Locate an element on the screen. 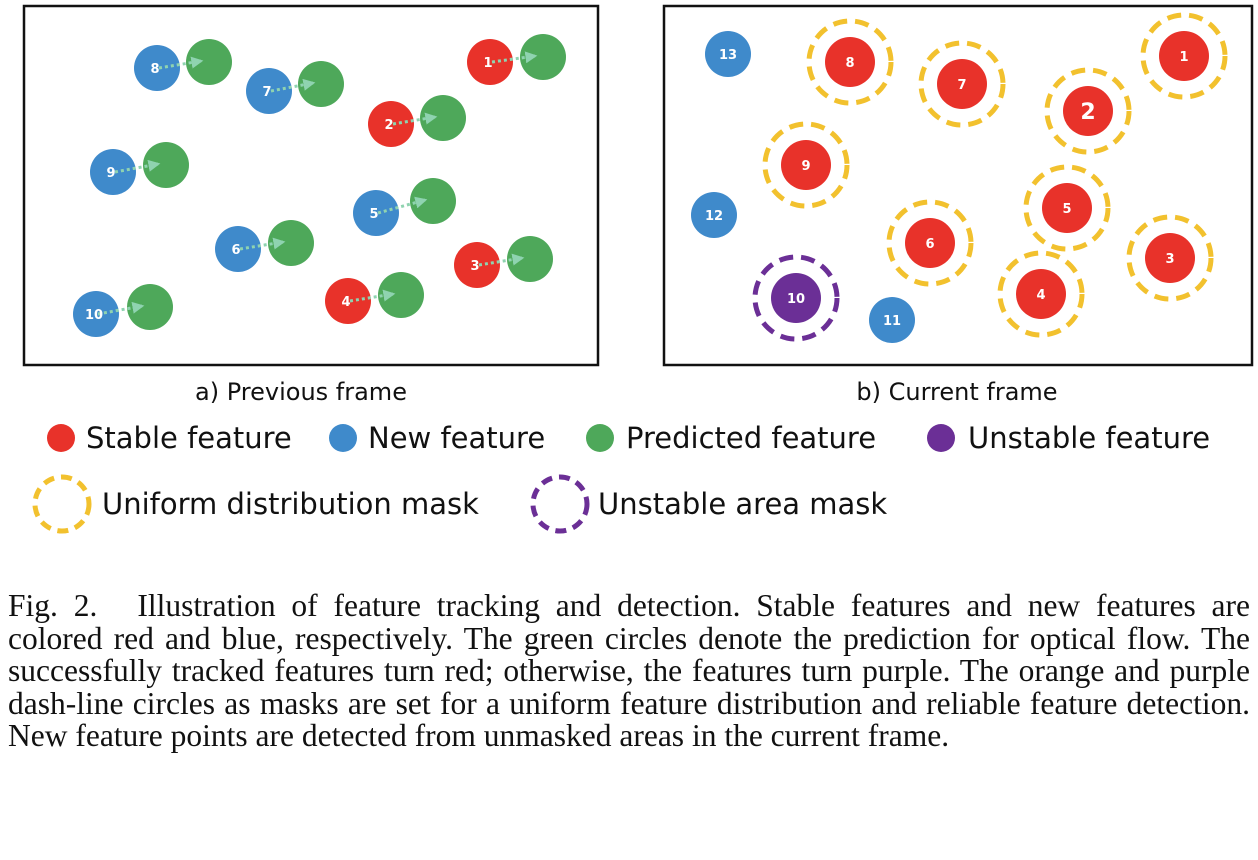  legend-new-swatch is located at coordinates (343, 438).